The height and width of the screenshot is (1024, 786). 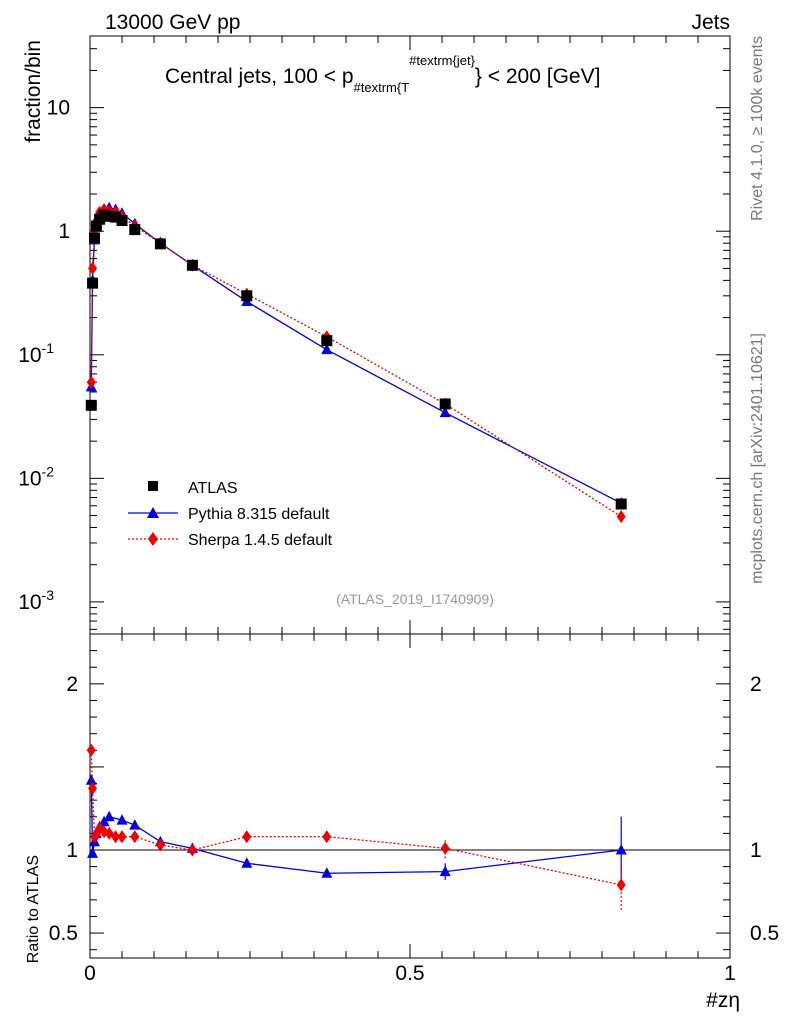 I want to click on title-rest: } < 200 [GeV], so click(x=538, y=76).